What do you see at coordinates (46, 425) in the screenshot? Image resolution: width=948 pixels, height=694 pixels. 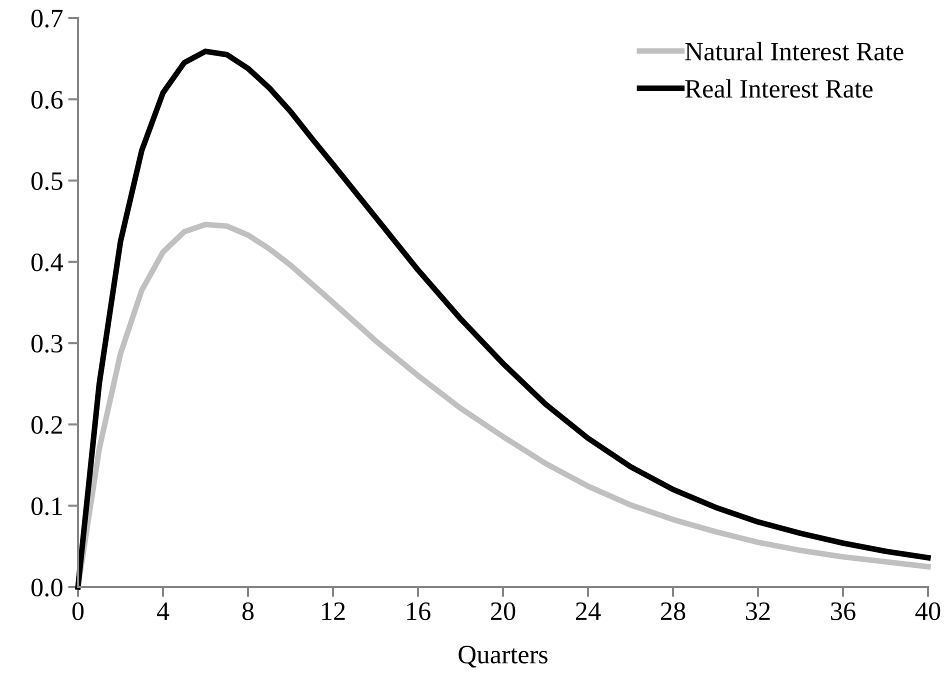 I see `y-tick-label: 0.2` at bounding box center [46, 425].